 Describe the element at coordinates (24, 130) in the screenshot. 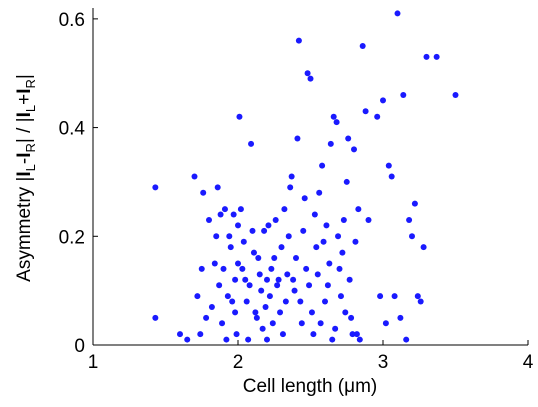

I see `y-axis-title-mid: | / |` at that location.